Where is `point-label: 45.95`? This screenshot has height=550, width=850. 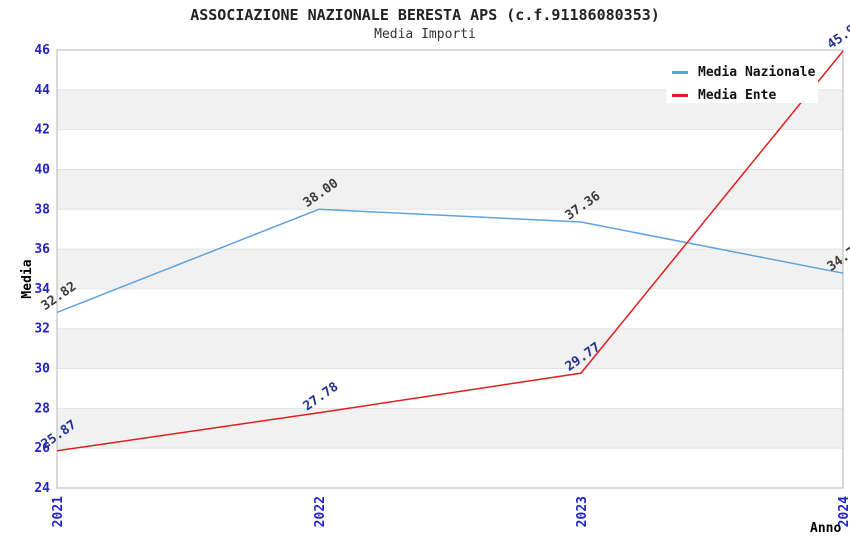
point-label: 45.95 is located at coordinates (837, 35).